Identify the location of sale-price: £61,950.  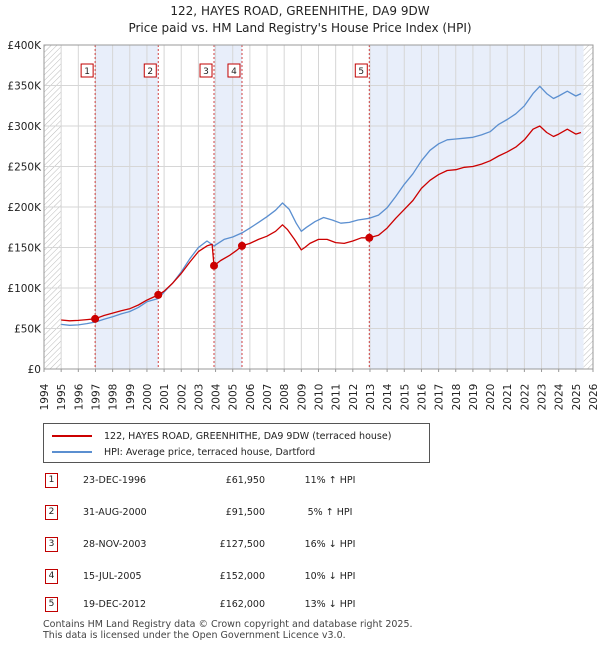
(245, 480).